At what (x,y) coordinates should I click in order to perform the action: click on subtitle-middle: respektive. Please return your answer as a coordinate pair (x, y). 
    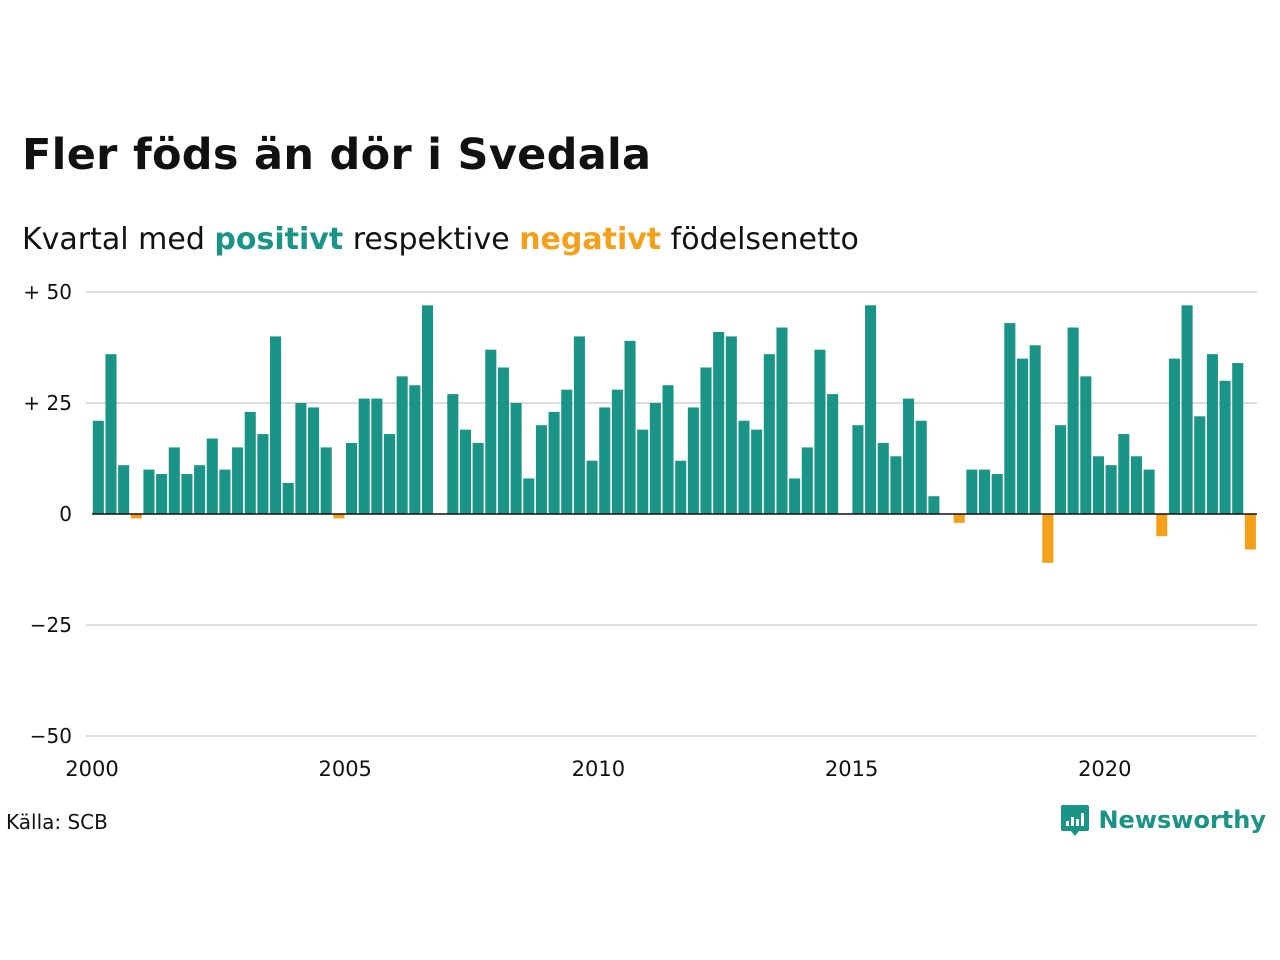
    Looking at the image, I should click on (431, 239).